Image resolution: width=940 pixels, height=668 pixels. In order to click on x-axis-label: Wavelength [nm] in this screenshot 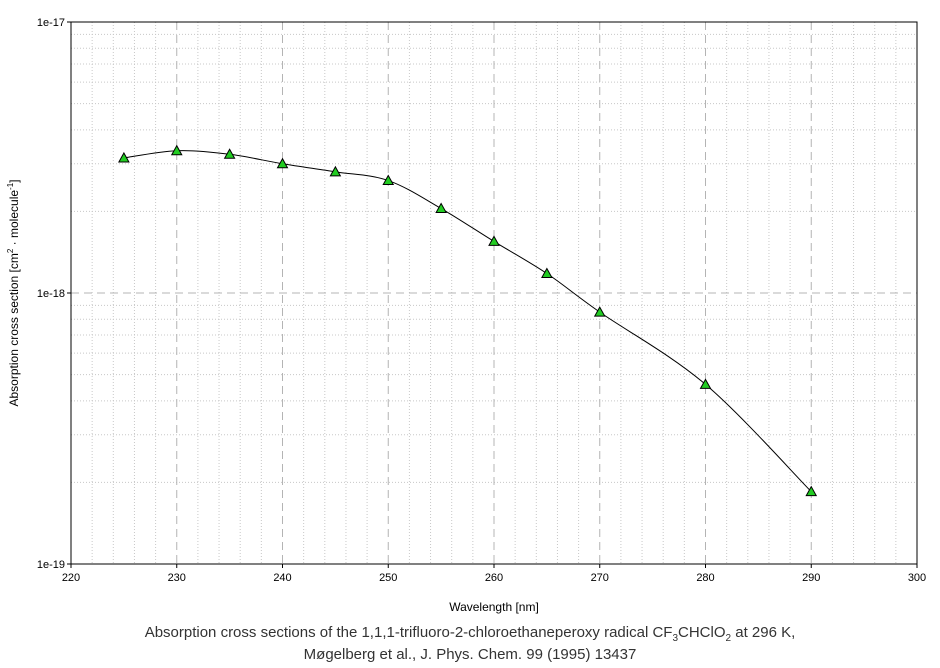, I will do `click(494, 607)`.